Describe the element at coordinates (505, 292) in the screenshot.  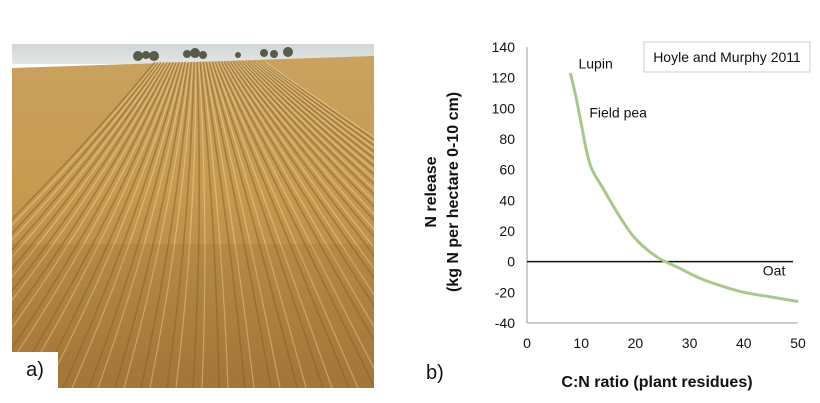
I see `y-tick-label: -20` at that location.